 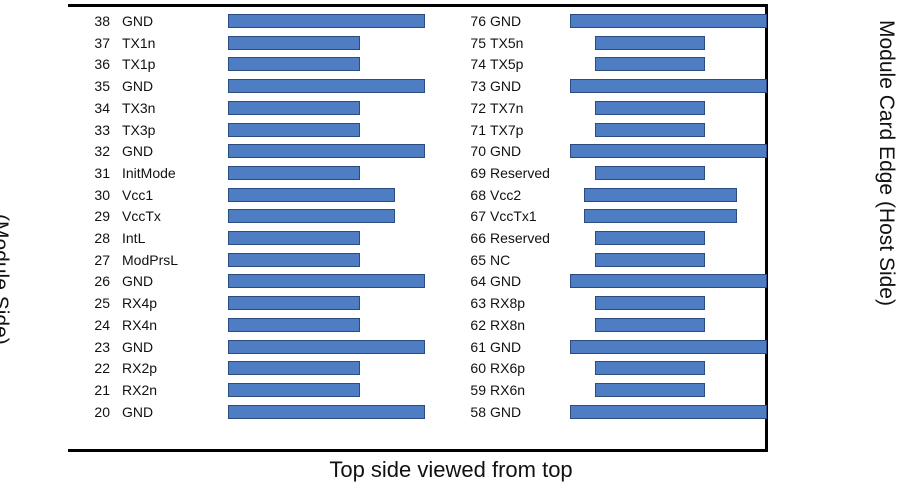 What do you see at coordinates (478, 172) in the screenshot?
I see `pin-number: 69` at bounding box center [478, 172].